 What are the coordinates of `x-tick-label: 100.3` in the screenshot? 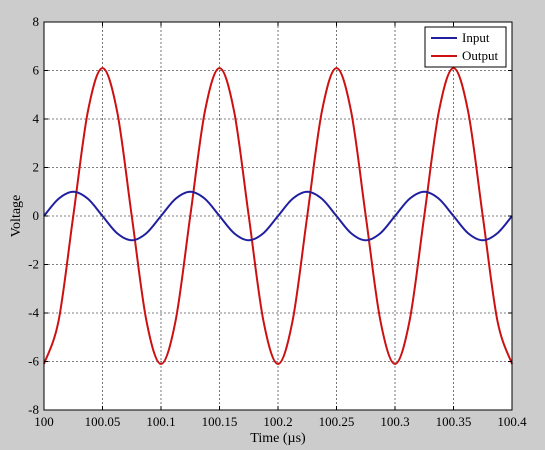 It's located at (394, 421).